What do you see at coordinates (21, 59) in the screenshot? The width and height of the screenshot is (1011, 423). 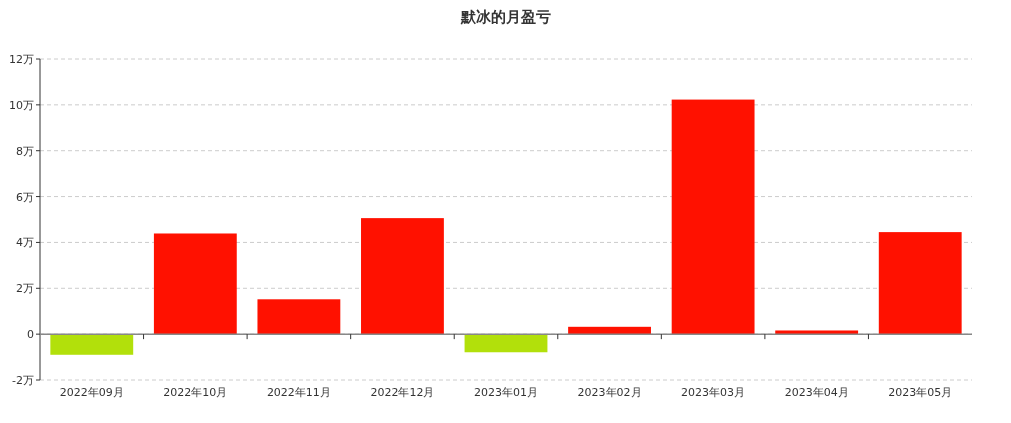 I see `y-tick-label: 12万` at bounding box center [21, 59].